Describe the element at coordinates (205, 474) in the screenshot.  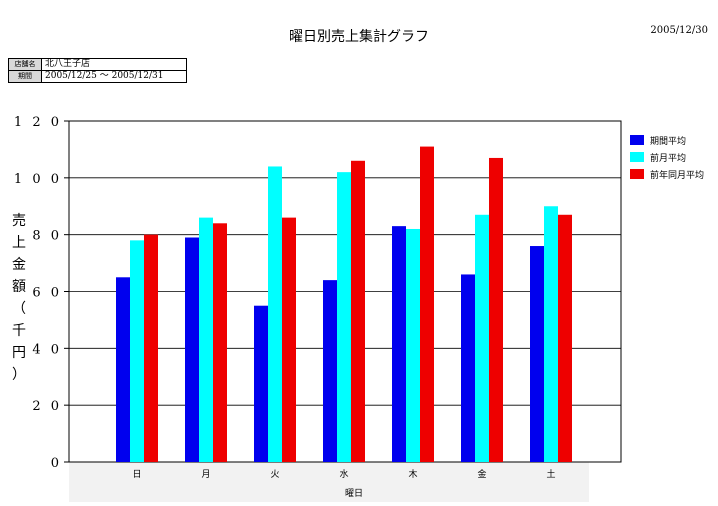
I see `x-tick-label: 月` at that location.